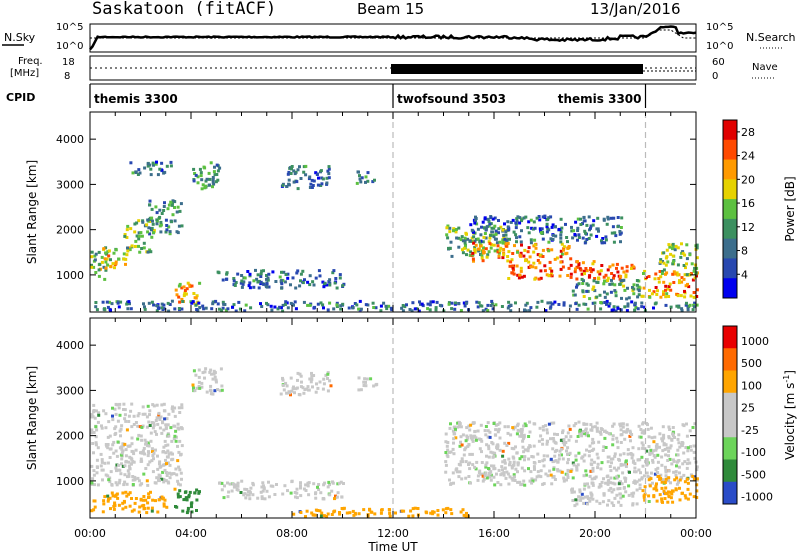 This screenshot has height=554, width=800. Describe the element at coordinates (392, 547) in the screenshot. I see `x-axis-label: Time UT` at that location.